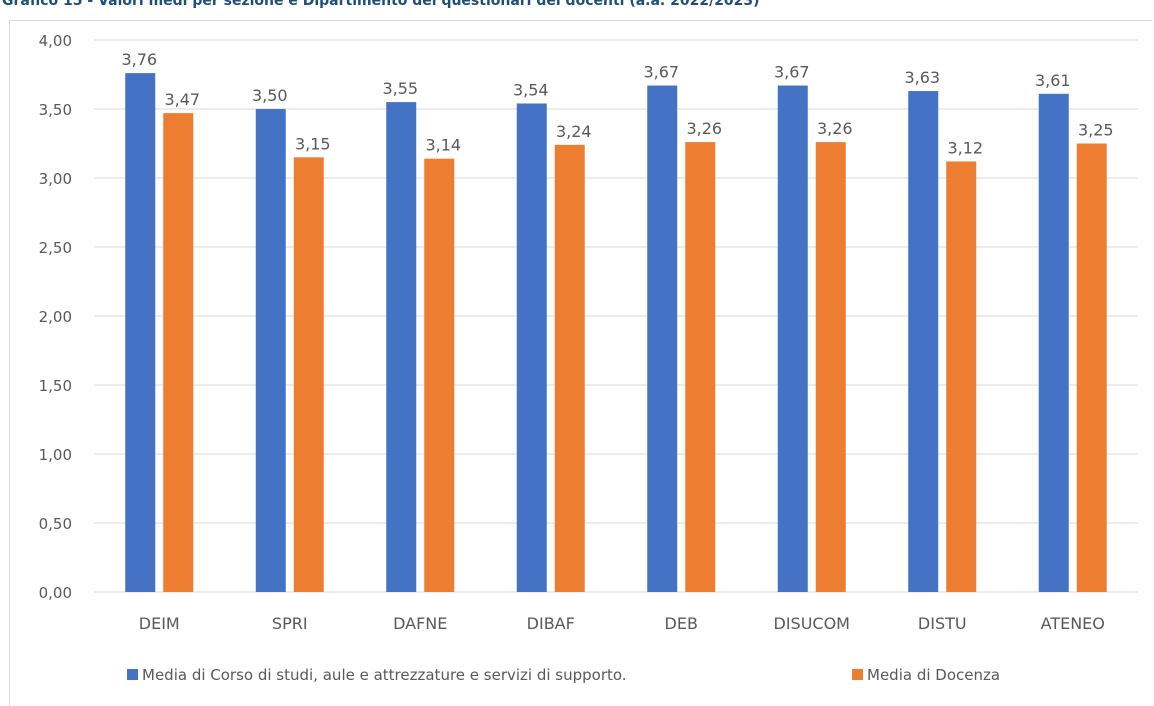  I want to click on x-tick-label: DEB, so click(681, 623).